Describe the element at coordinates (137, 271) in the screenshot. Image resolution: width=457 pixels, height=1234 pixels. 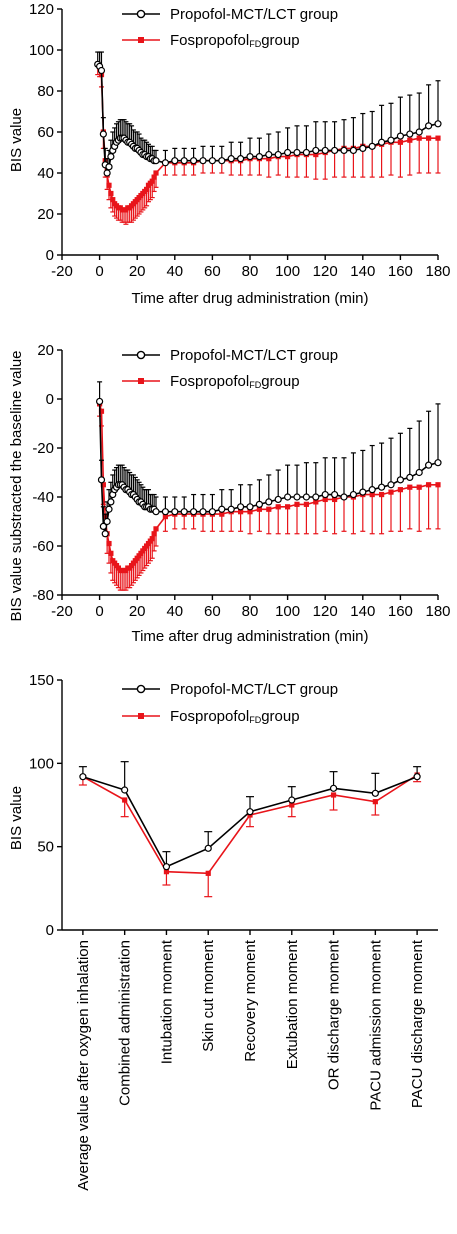
I see `x-tick-label: 20` at that location.